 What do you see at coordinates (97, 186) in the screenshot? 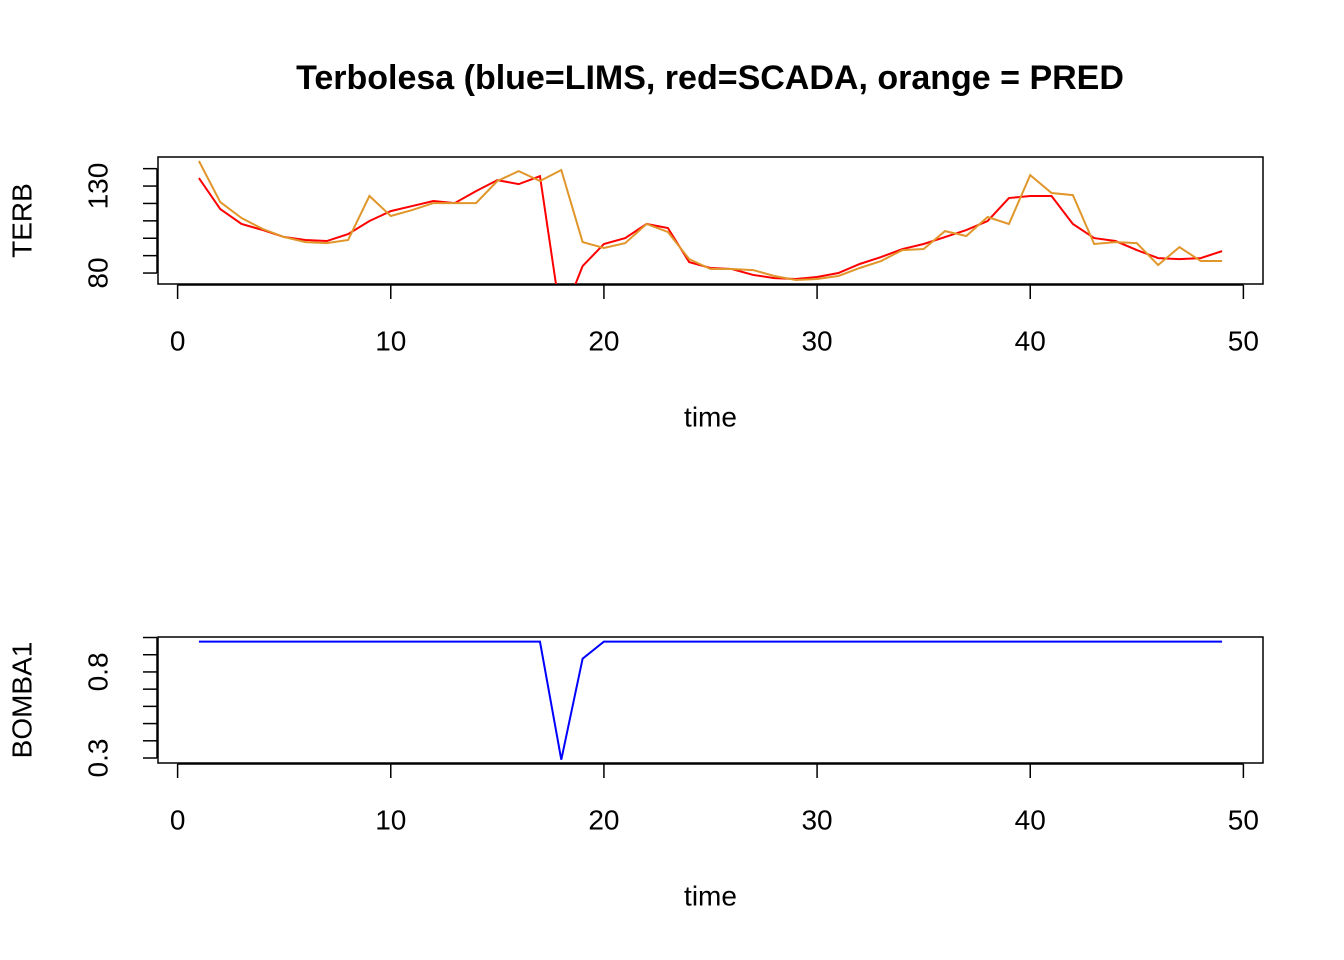
I see `y-tick-label: 130` at bounding box center [97, 186].